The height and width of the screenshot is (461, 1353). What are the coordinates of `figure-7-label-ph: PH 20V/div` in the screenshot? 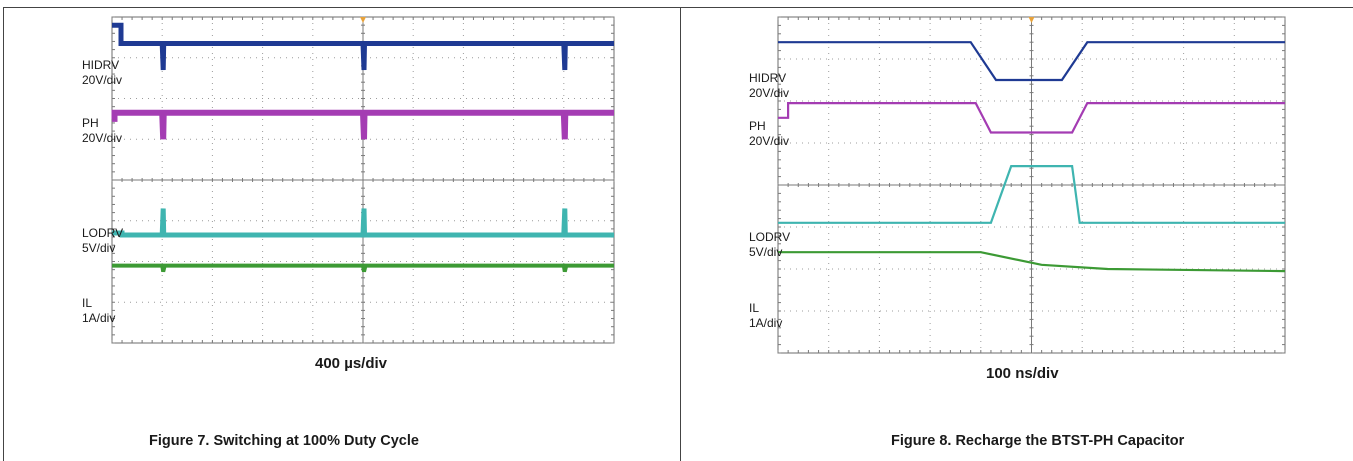 It's located at (102, 131).